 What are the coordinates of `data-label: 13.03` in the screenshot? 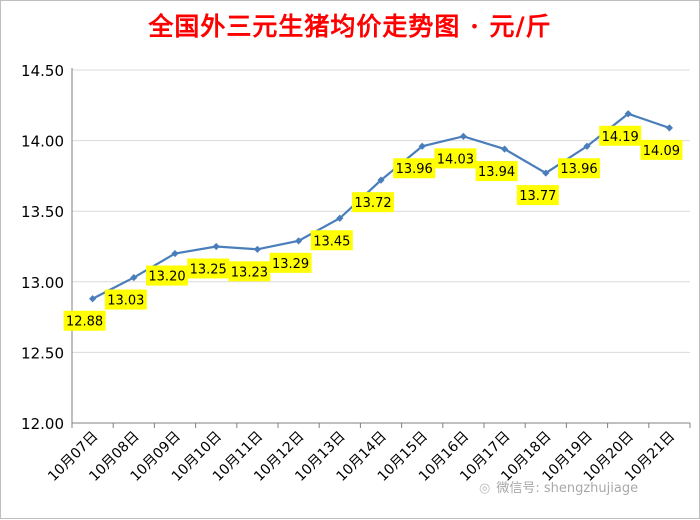 It's located at (125, 301).